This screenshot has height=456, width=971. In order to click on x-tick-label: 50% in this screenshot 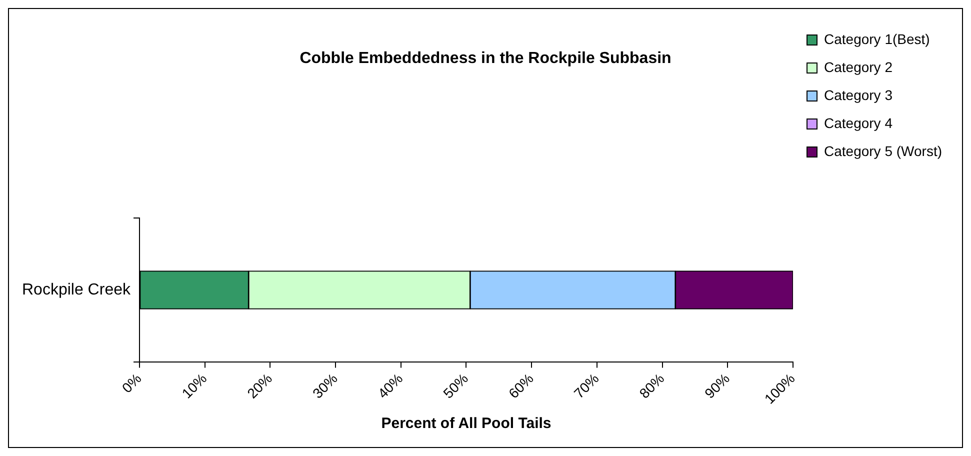, I will do `click(456, 386)`.